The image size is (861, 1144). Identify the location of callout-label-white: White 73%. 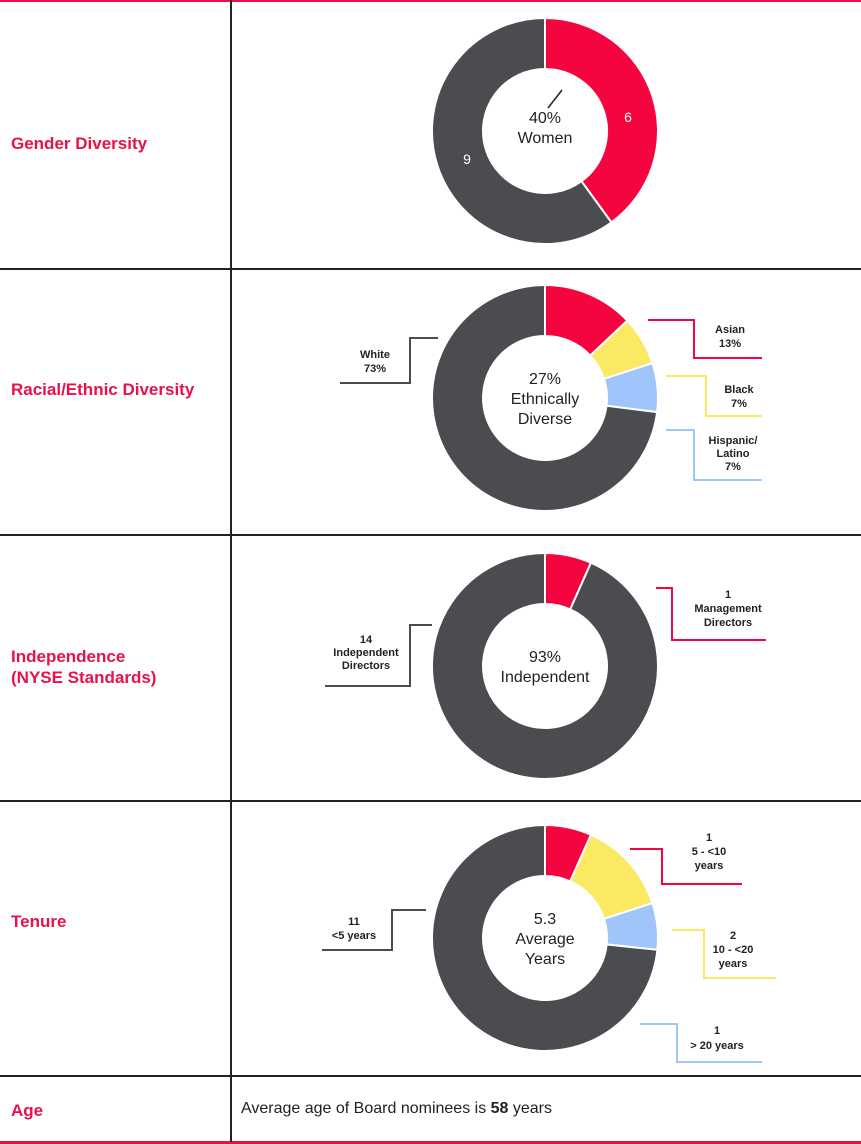
(375, 362).